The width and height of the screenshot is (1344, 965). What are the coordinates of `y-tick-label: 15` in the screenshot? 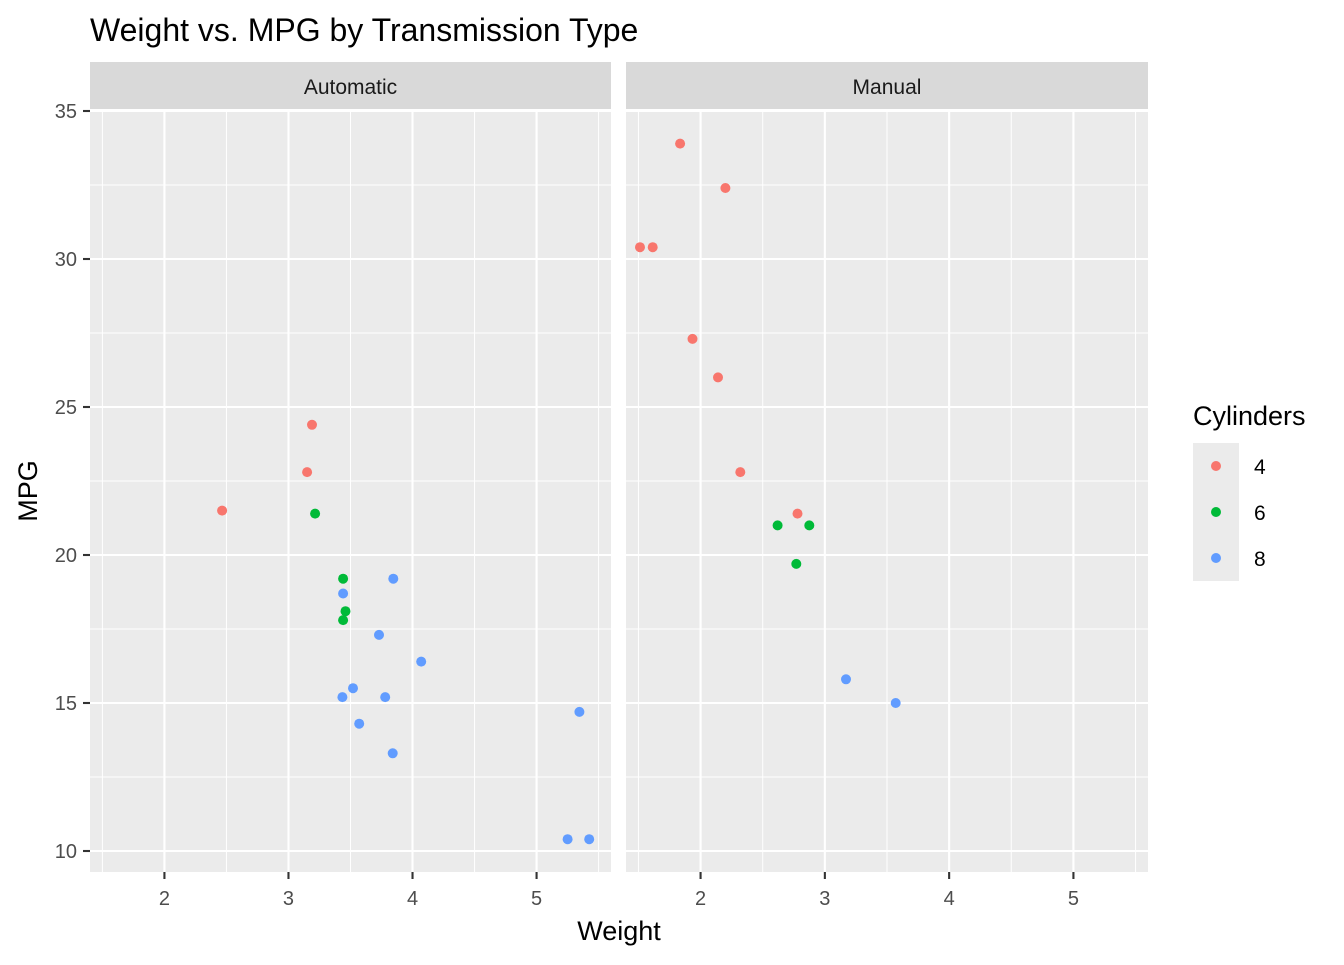 It's located at (66, 704).